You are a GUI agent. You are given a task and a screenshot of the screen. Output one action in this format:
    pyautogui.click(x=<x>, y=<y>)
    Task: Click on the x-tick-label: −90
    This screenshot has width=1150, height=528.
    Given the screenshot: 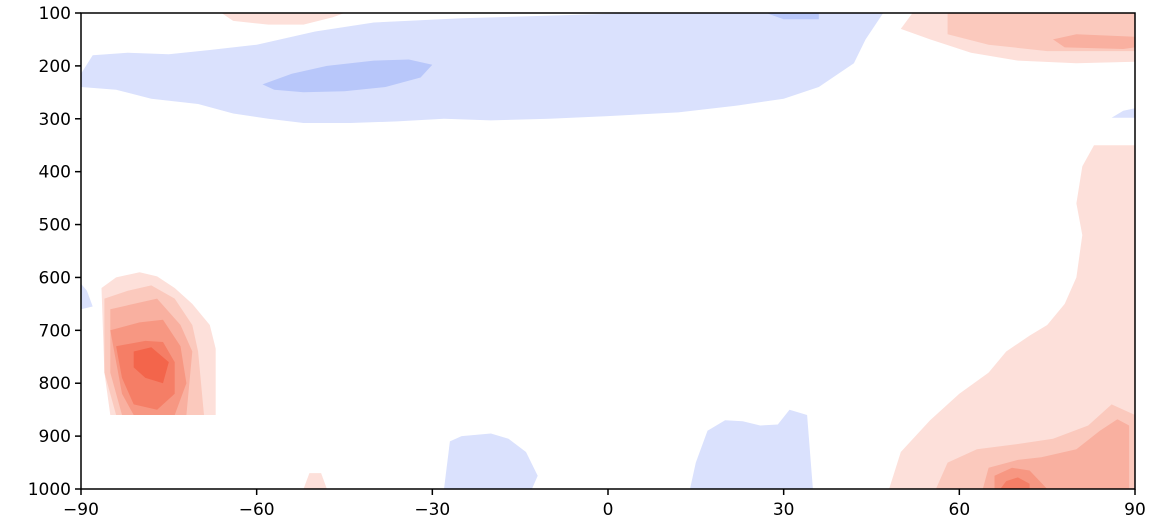 What is the action you would take?
    pyautogui.click(x=81, y=510)
    